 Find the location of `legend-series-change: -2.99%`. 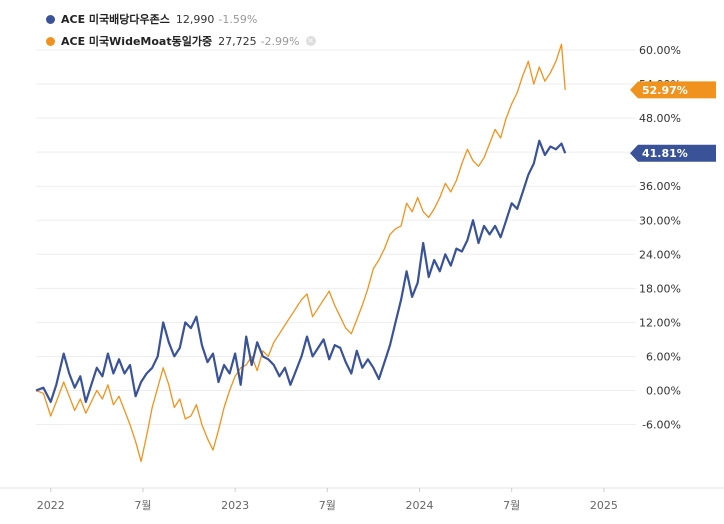

legend-series-change: -2.99% is located at coordinates (280, 41).